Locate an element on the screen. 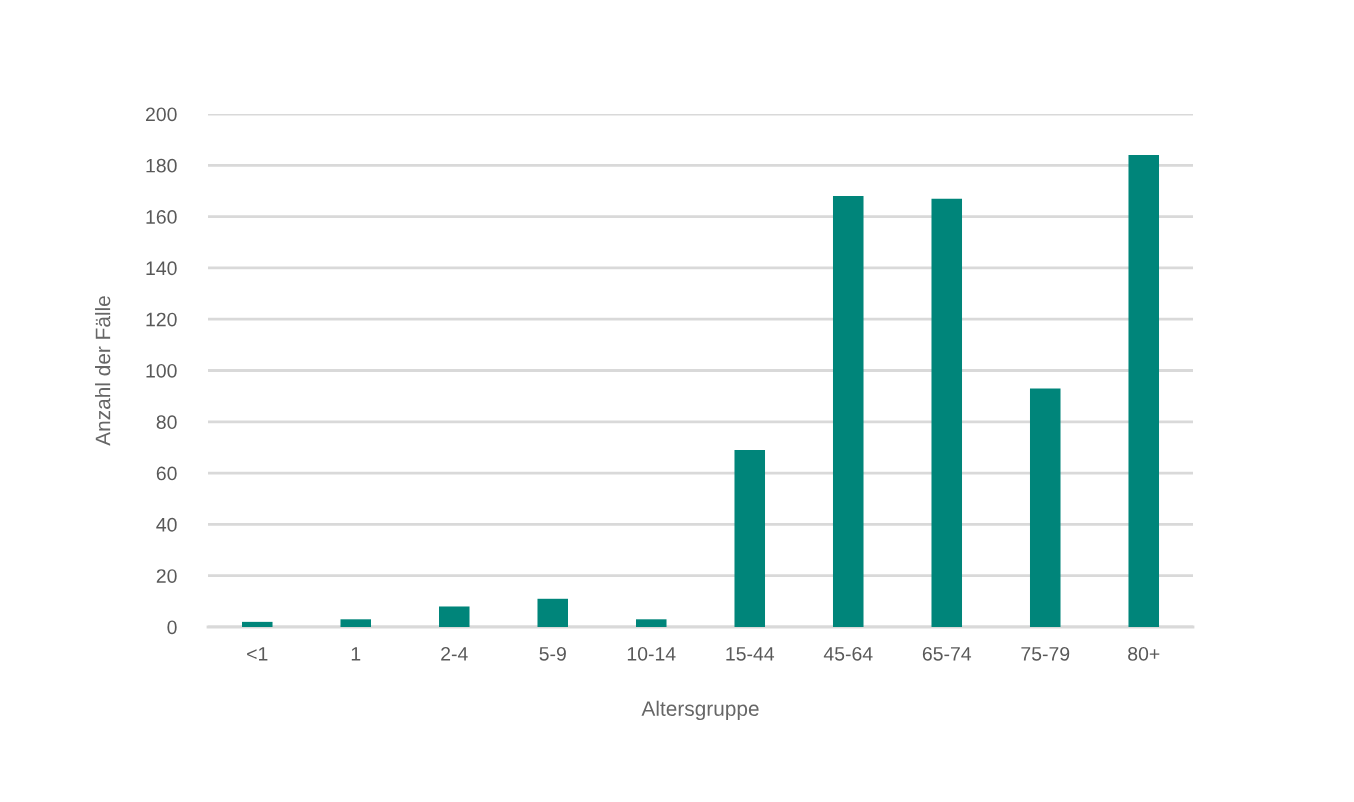 This screenshot has height=802, width=1354. y-tick-label: 160 is located at coordinates (161, 217).